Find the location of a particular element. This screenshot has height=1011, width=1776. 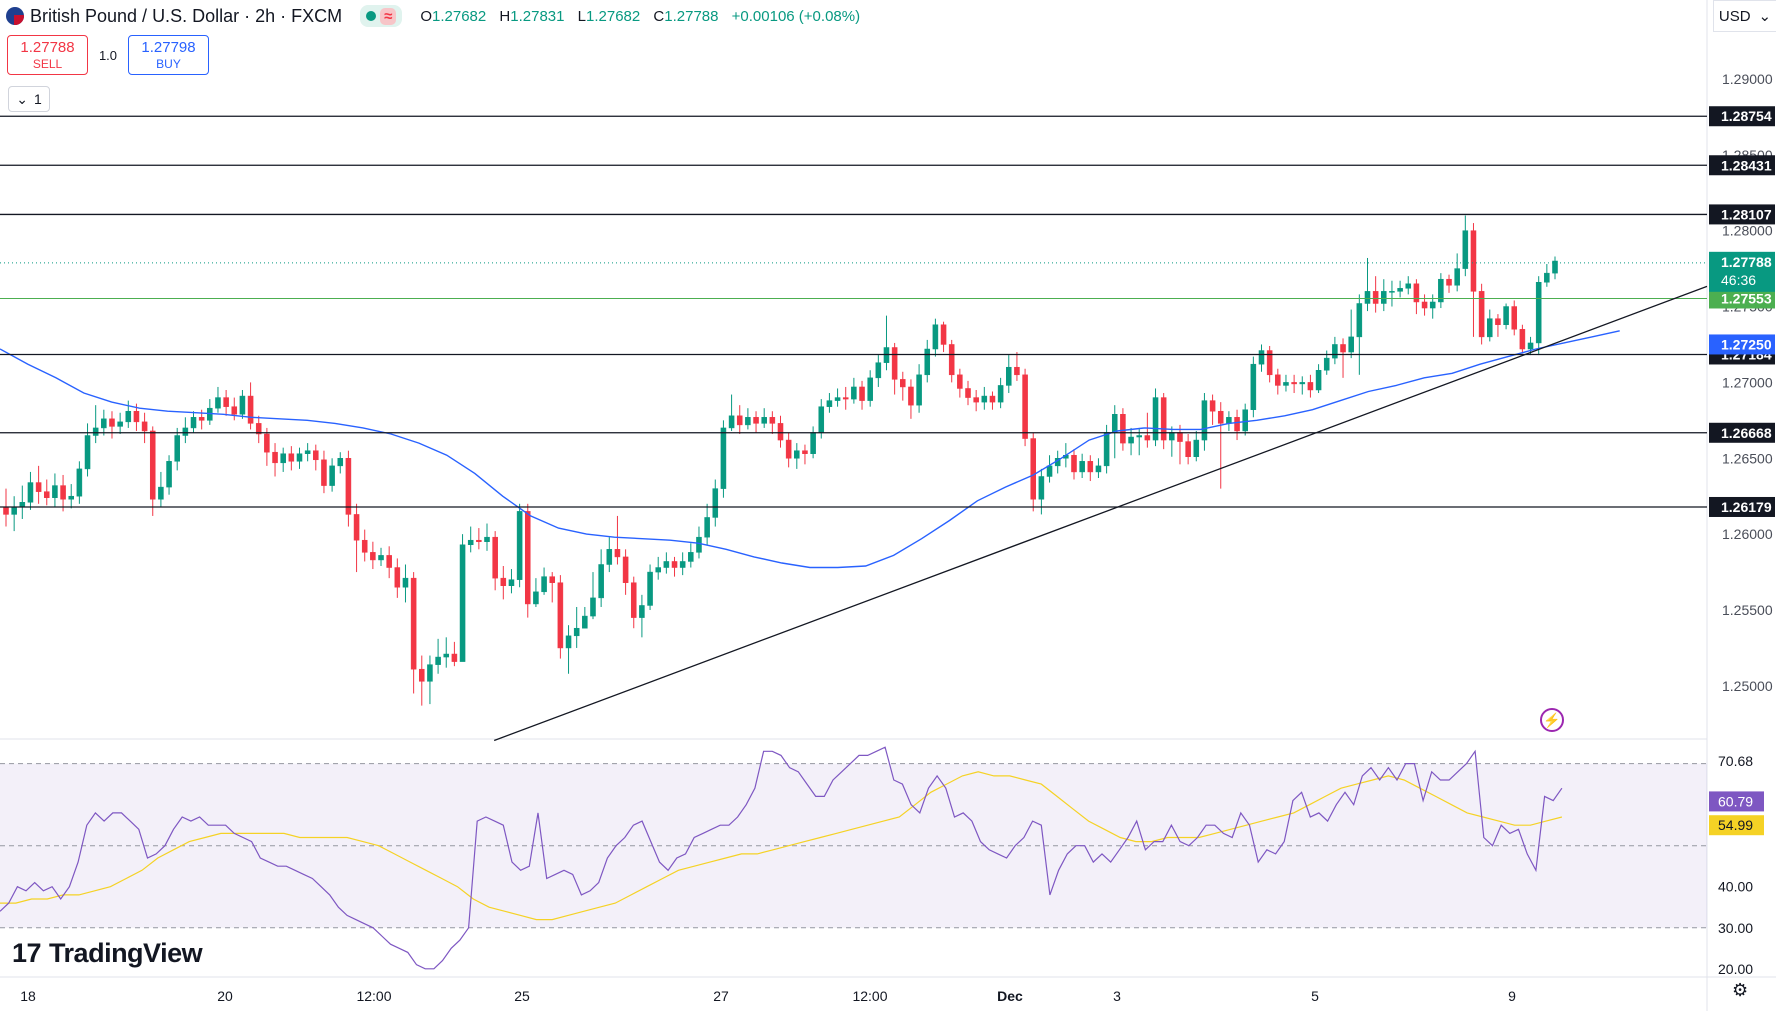

sell-button: 1.27788 SELL is located at coordinates (47, 55).